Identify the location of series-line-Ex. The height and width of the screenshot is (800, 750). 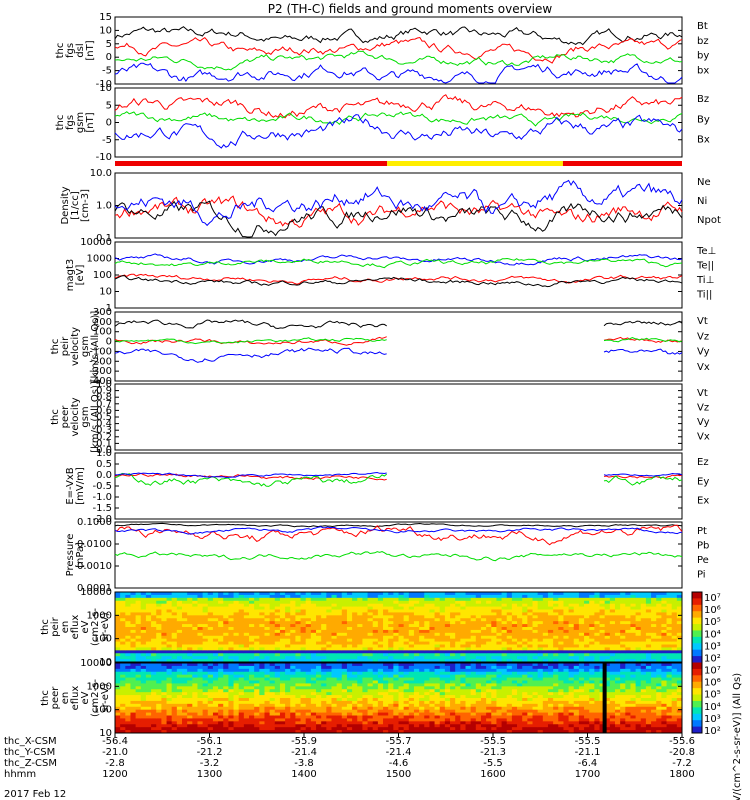
(398, 475).